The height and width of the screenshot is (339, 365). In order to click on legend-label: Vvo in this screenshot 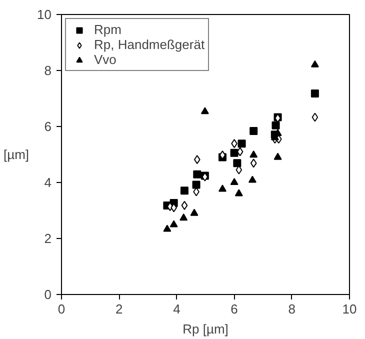, I will do `click(105, 59)`.